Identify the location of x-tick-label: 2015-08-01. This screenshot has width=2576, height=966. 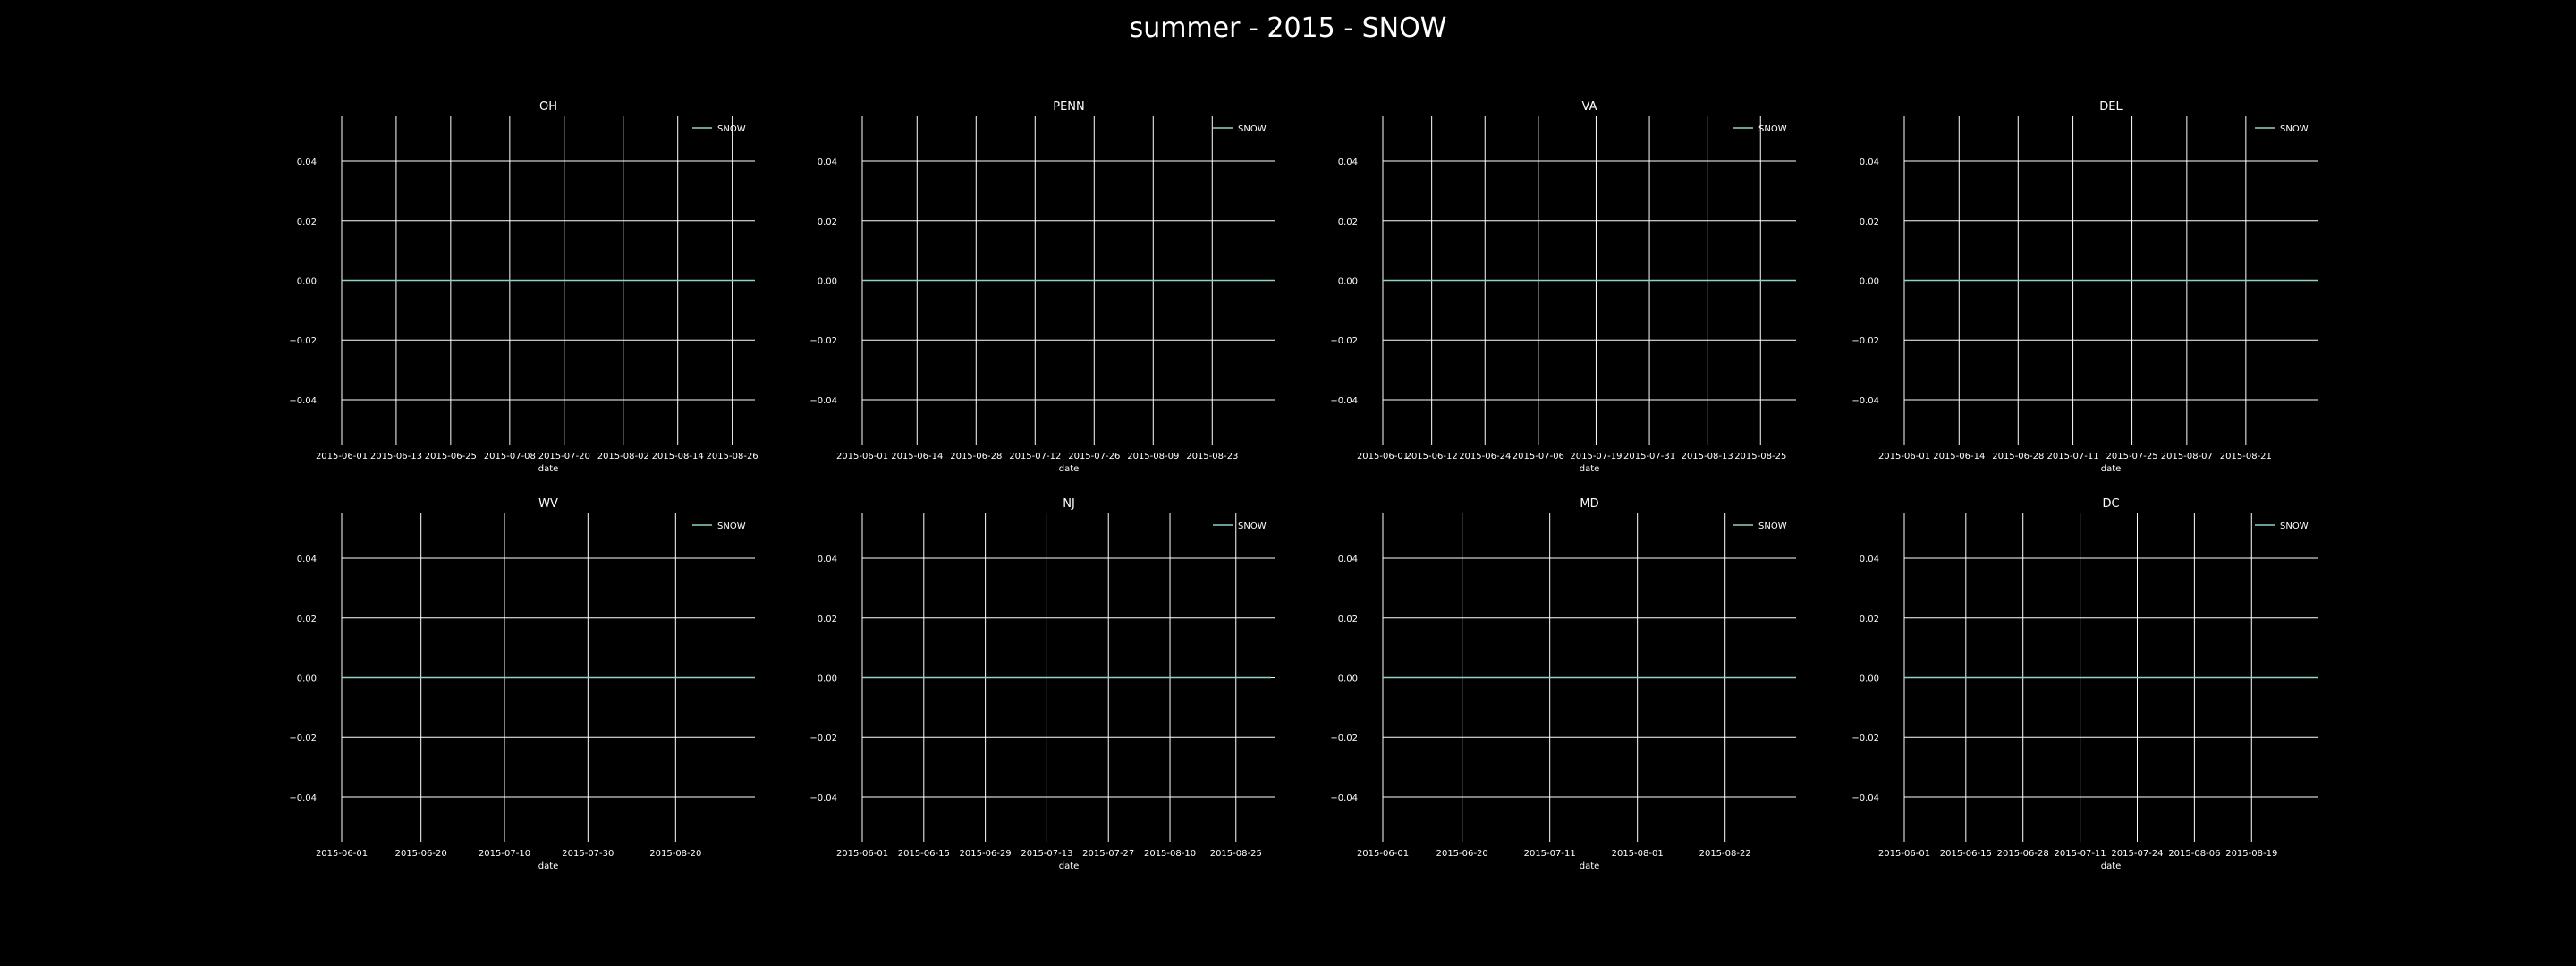
(1638, 854).